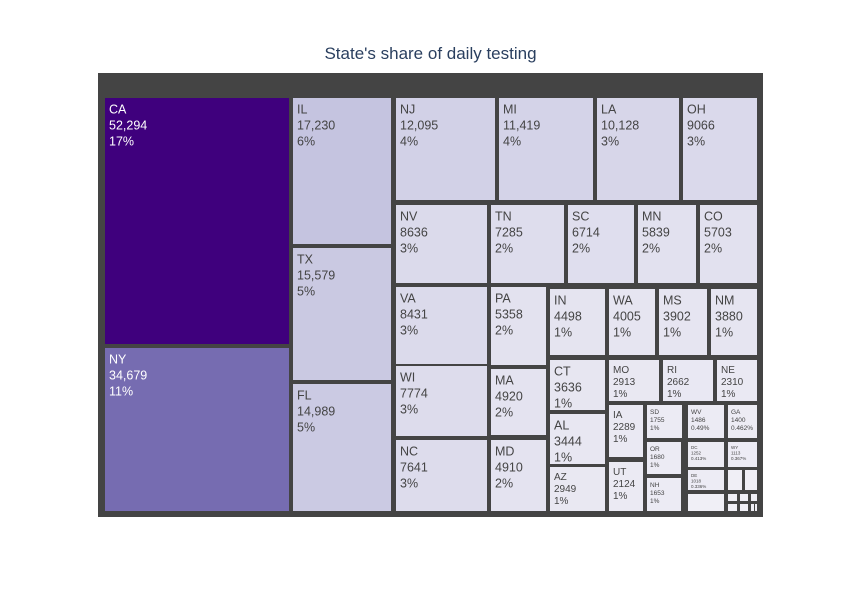 The image size is (861, 615). I want to click on tile-ms: MS 3902 1%, so click(683, 322).